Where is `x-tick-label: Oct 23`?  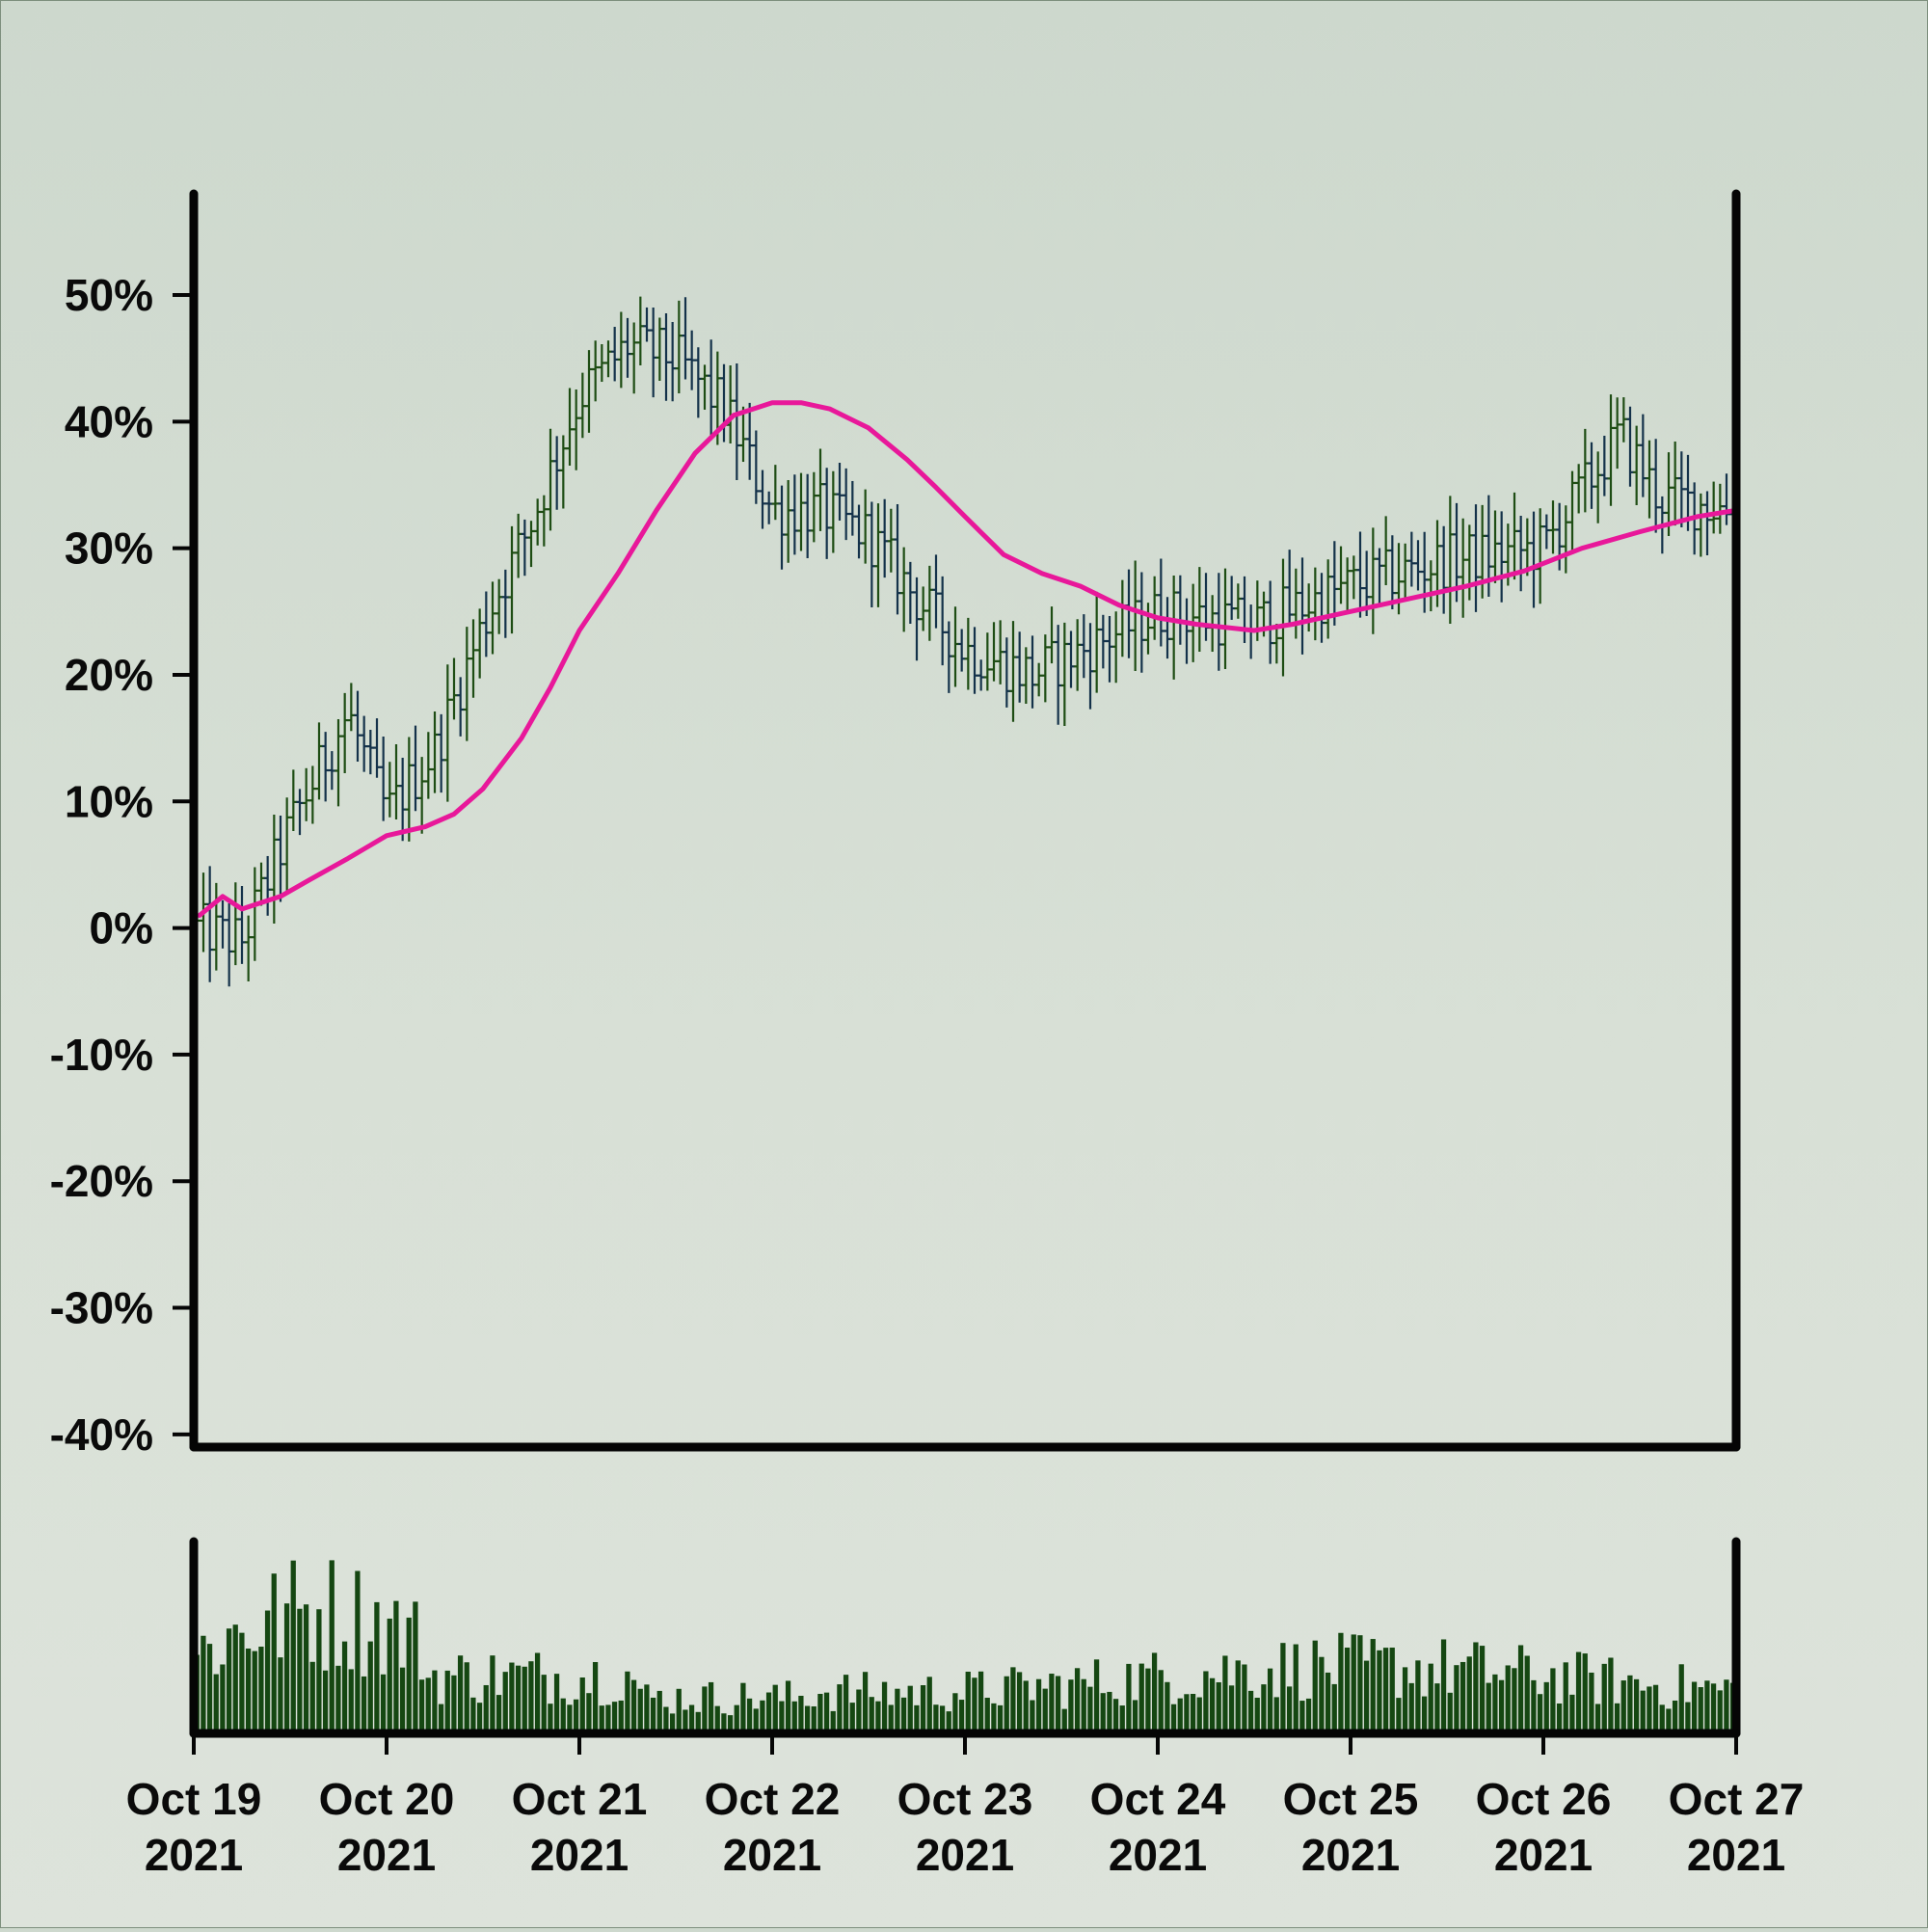
x-tick-label: Oct 23 is located at coordinates (965, 1799).